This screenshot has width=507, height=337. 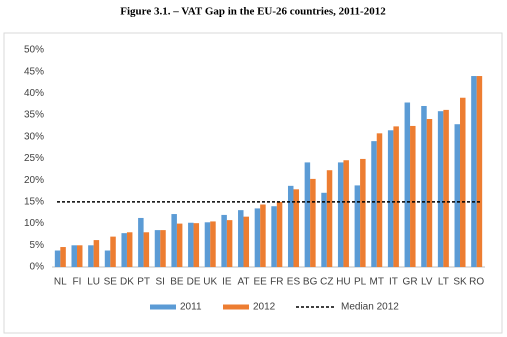 I want to click on x-tick-label: NL, so click(x=60, y=282).